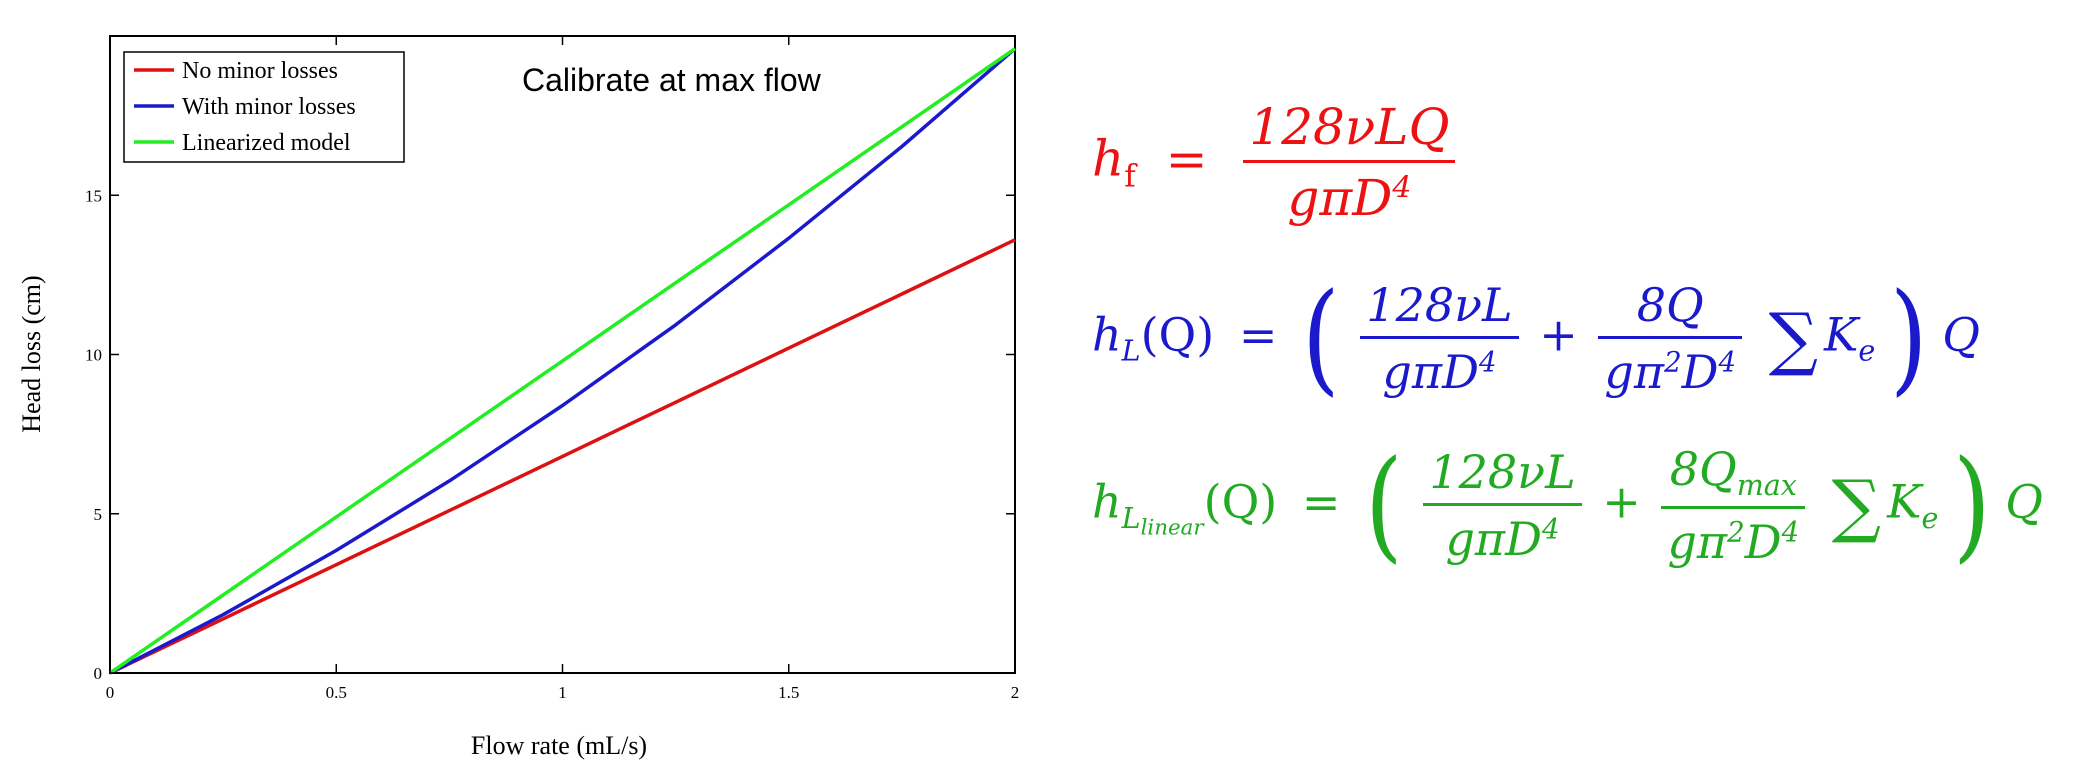  Describe the element at coordinates (1790, 532) in the screenshot. I see `eq3-f2-den-pow2: 4` at that location.